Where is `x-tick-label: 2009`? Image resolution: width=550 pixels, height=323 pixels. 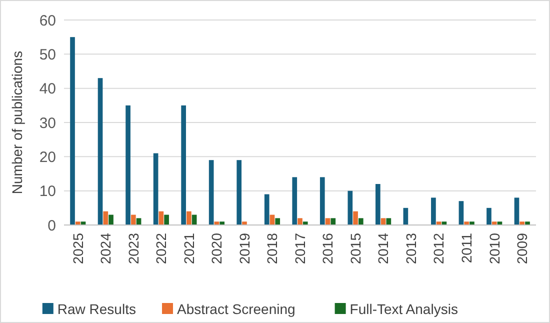
x-tick-label: 2009 is located at coordinates (522, 248).